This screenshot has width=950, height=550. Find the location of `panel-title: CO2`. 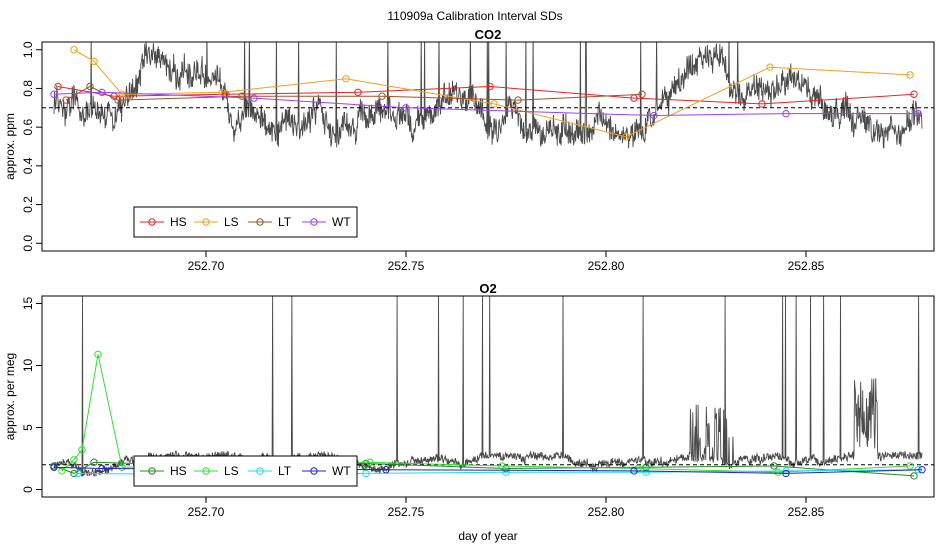

panel-title: CO2 is located at coordinates (488, 34).